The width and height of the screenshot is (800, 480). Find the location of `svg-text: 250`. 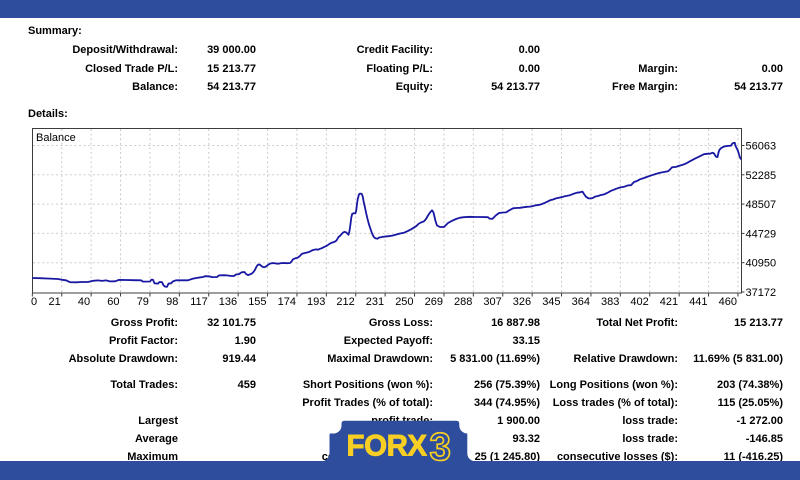

svg-text: 250 is located at coordinates (404, 302).